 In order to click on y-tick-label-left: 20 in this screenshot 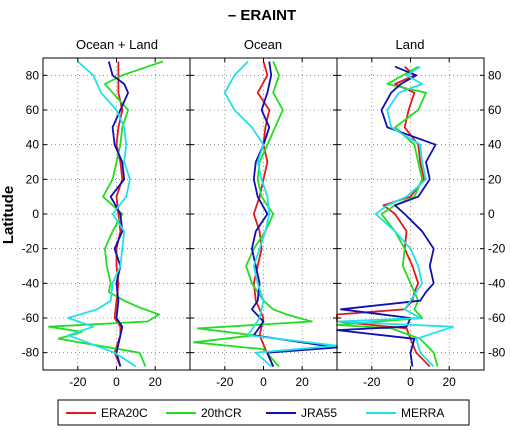, I will do `click(33, 179)`.